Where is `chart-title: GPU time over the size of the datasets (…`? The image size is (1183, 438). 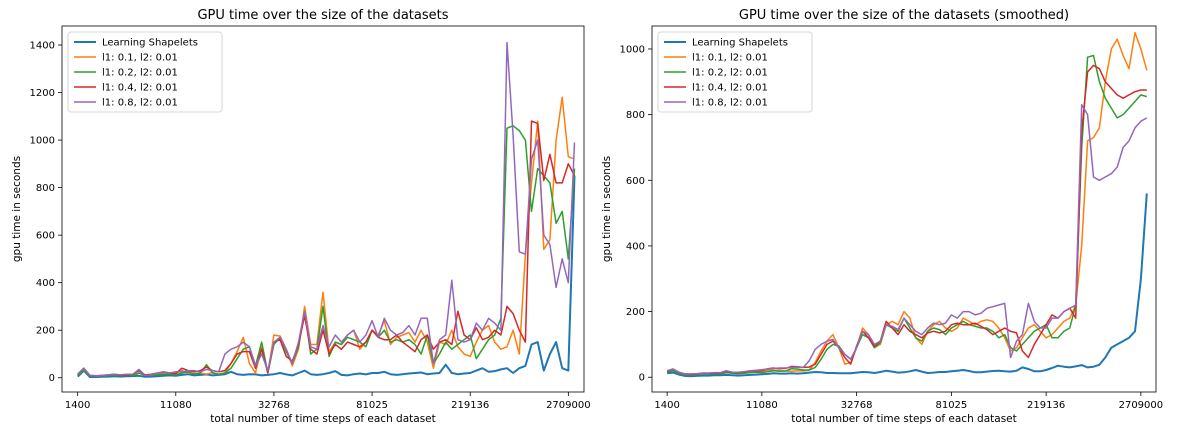
chart-title: GPU time over the size of the datasets (… is located at coordinates (904, 15).